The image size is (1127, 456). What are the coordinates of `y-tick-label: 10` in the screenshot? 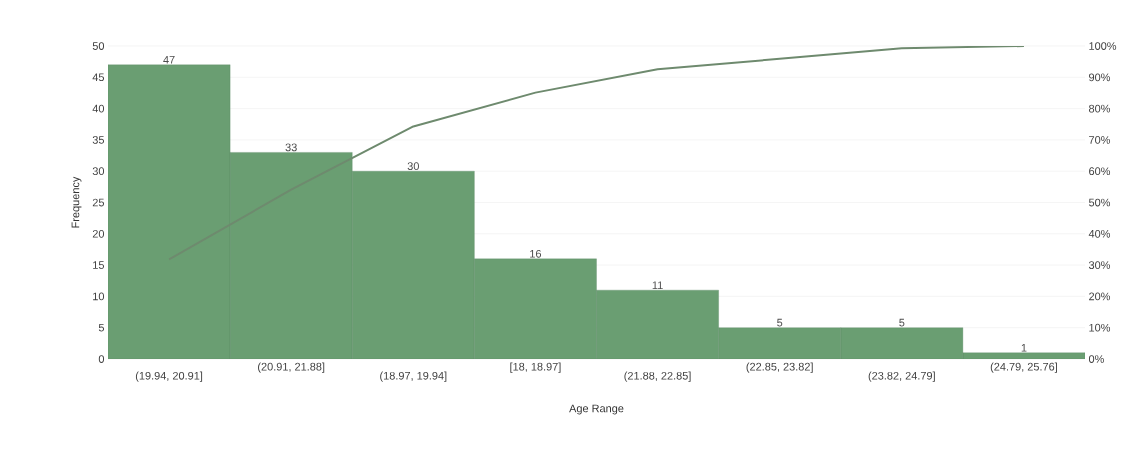 It's located at (99, 296).